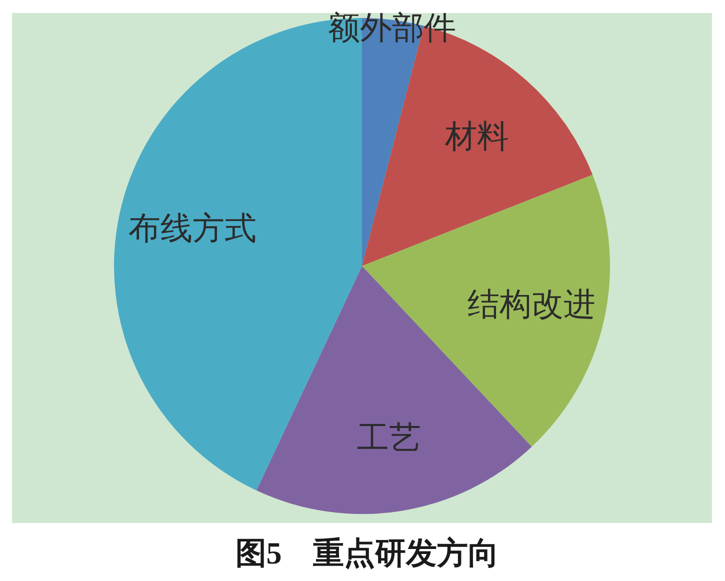 The image size is (725, 581). I want to click on text: 图5 重点研发方向, so click(367, 553).